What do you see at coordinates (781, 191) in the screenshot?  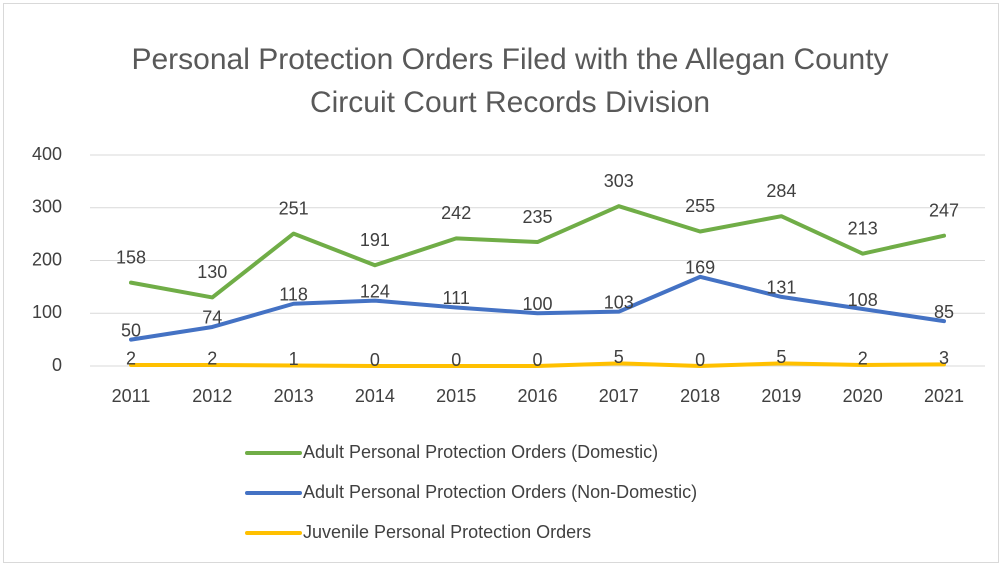 I see `data-label: 284` at bounding box center [781, 191].